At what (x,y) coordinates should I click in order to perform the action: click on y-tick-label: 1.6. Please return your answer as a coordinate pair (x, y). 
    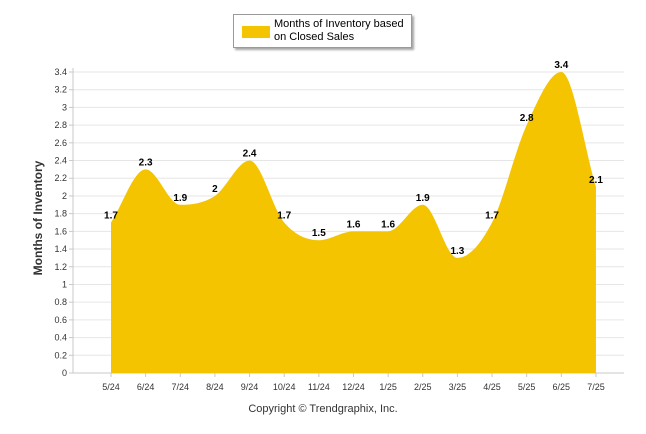
    Looking at the image, I should click on (60, 231).